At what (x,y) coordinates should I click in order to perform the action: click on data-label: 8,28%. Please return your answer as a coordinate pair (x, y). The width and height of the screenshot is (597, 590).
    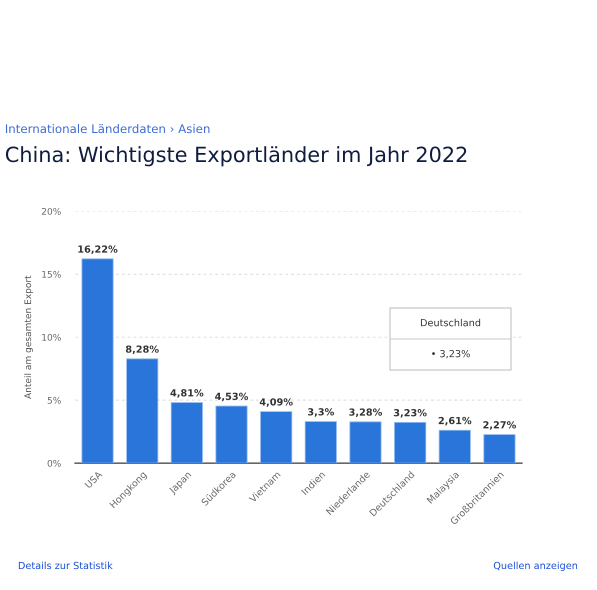
    Looking at the image, I should click on (142, 349).